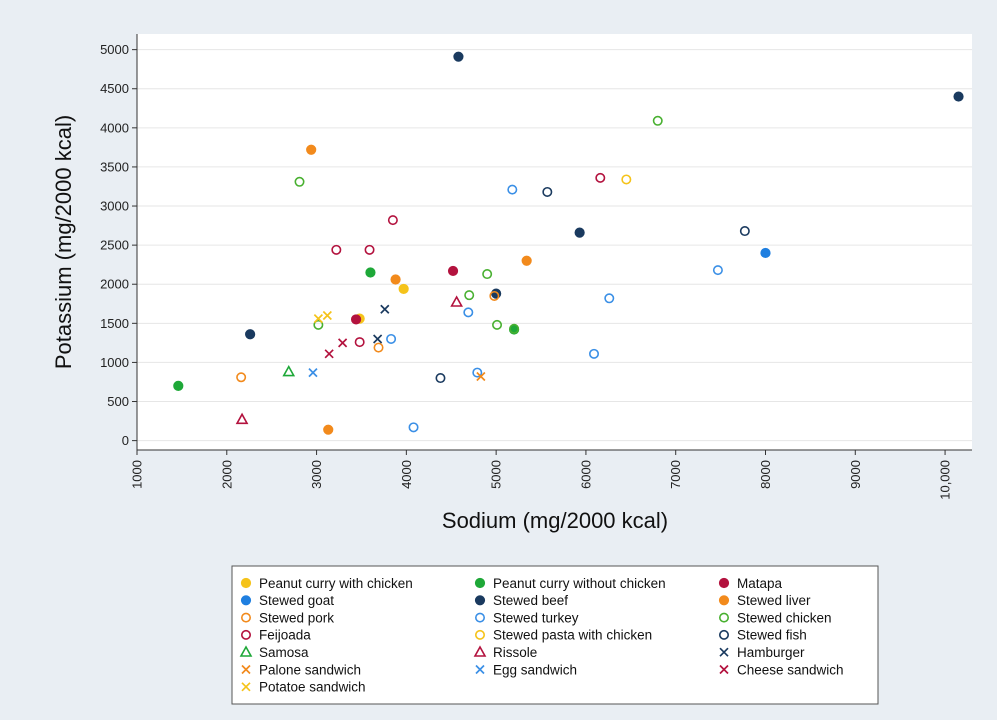 This screenshot has width=997, height=720. Describe the element at coordinates (296, 617) in the screenshot. I see `legend-label: Stewed pork` at that location.